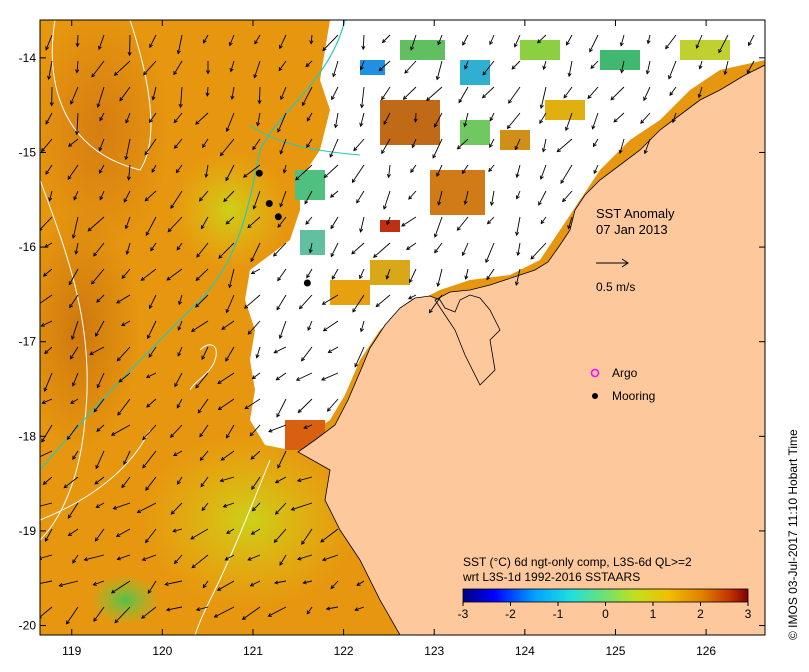  What do you see at coordinates (551, 577) in the screenshot?
I see `colorbar-caption-2: wrt L3S-1d 1992-2016 SSTAARS` at bounding box center [551, 577].